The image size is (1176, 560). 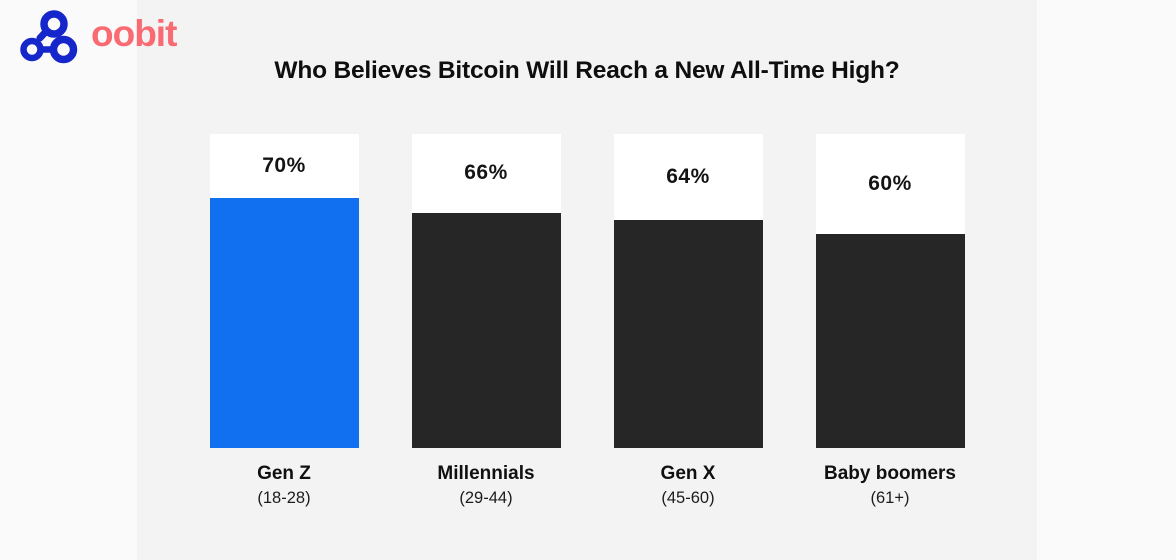 I want to click on category-label: Millennials, so click(x=486, y=473).